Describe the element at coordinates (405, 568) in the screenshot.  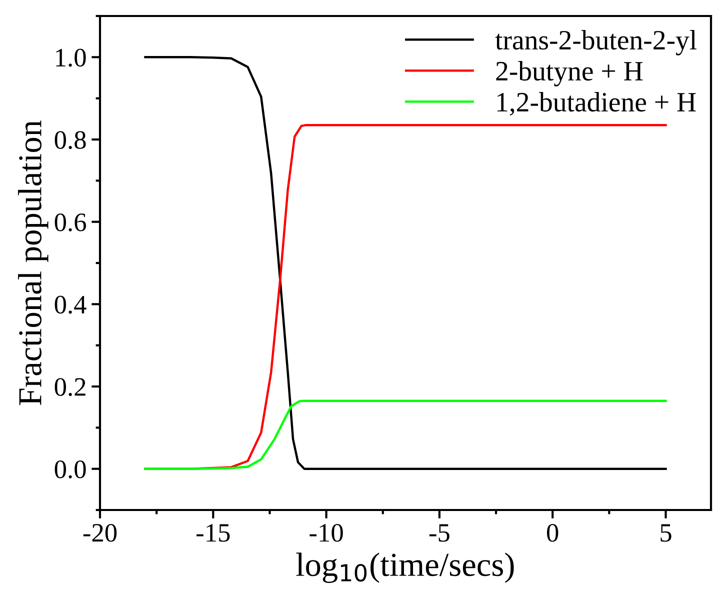
I see `x-axis-title: log$_{10}$(time/secs)` at that location.